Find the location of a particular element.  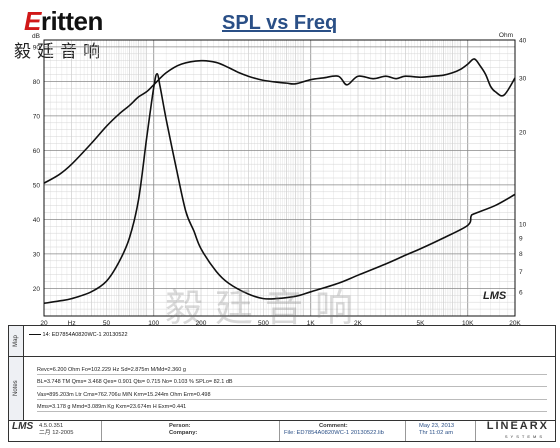

y-right-tick-3: 9 is located at coordinates (521, 238).